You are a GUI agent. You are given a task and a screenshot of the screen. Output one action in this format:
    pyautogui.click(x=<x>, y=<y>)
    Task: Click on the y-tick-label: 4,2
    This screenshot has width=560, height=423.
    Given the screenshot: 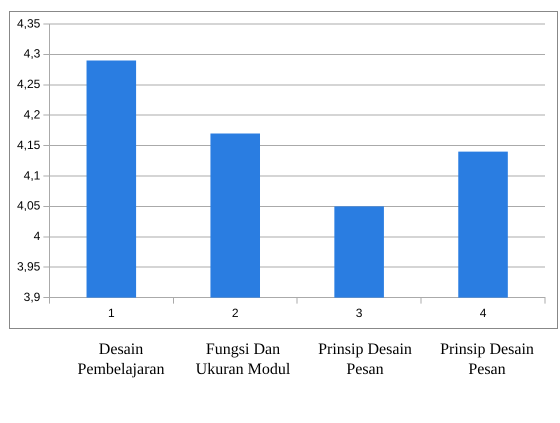 What is the action you would take?
    pyautogui.click(x=32, y=115)
    